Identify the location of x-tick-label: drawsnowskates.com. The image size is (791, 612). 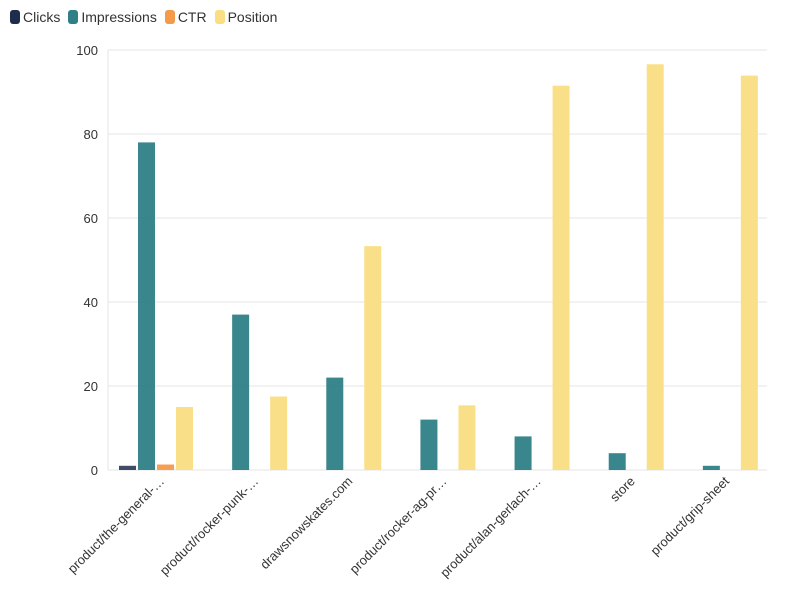
(306, 523).